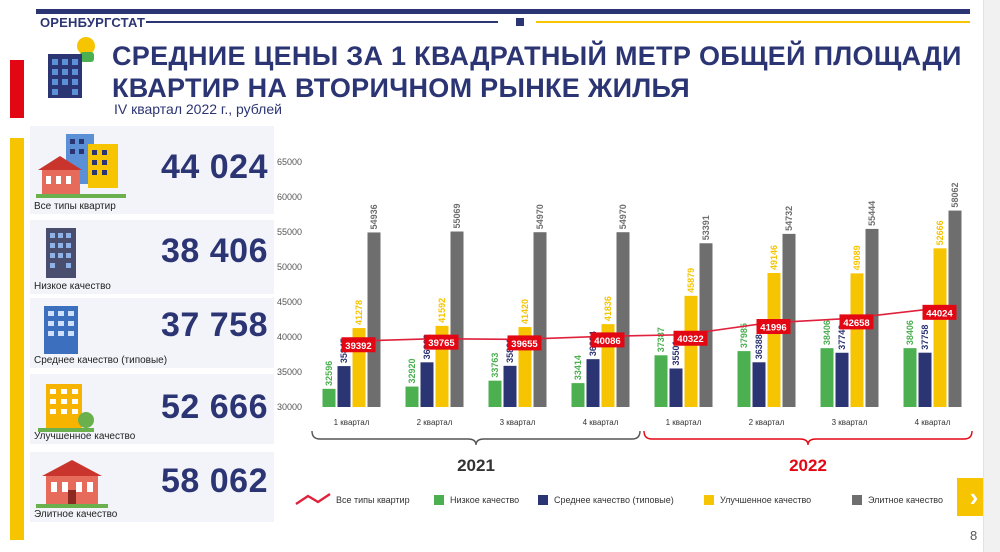  What do you see at coordinates (289, 232) in the screenshot?
I see `y-tick-label: 55000` at bounding box center [289, 232].